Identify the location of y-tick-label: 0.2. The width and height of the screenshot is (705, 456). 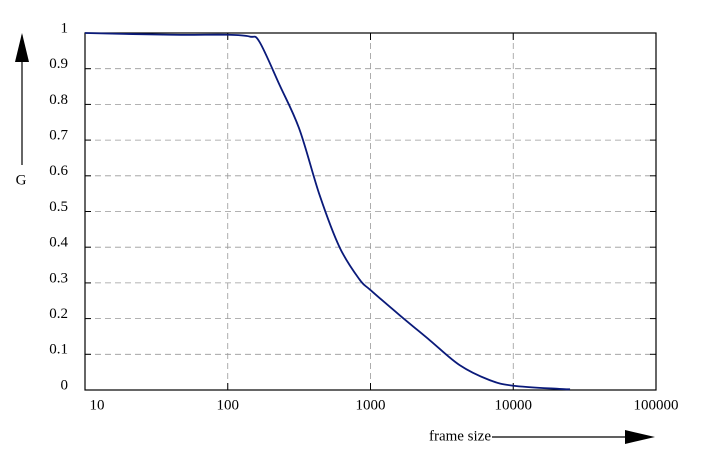
(58, 314).